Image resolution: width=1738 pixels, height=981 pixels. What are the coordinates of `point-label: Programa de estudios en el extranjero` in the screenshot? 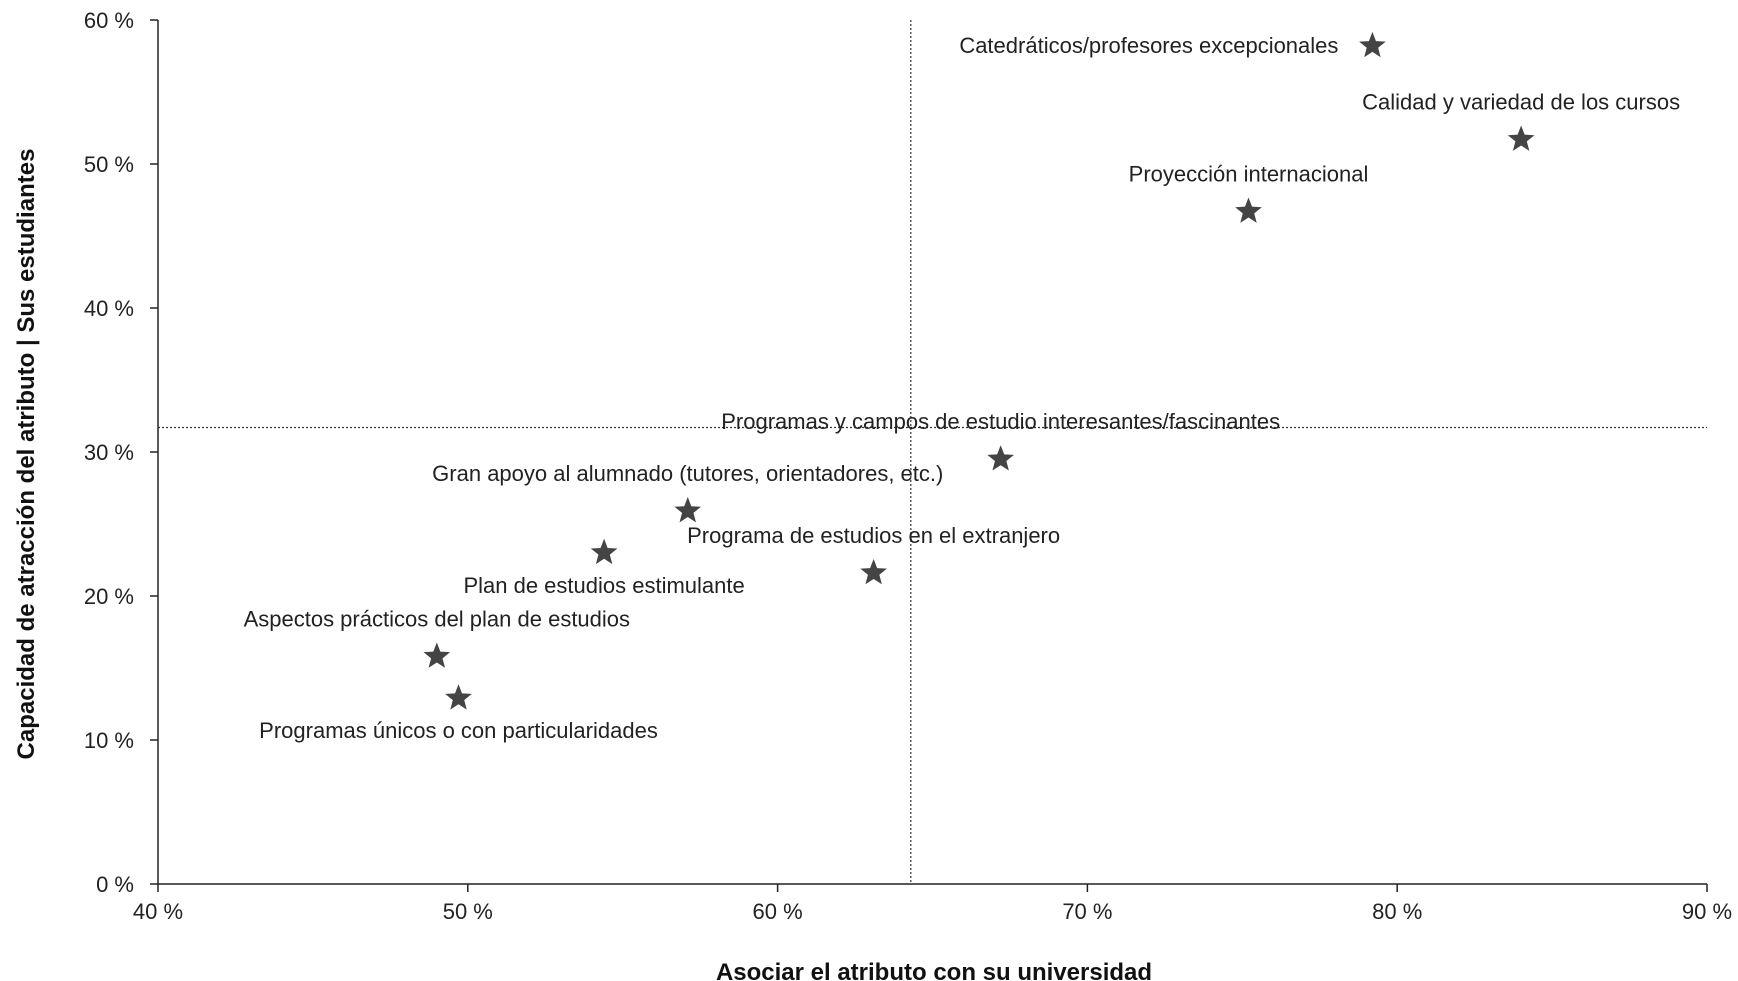 It's located at (873, 535).